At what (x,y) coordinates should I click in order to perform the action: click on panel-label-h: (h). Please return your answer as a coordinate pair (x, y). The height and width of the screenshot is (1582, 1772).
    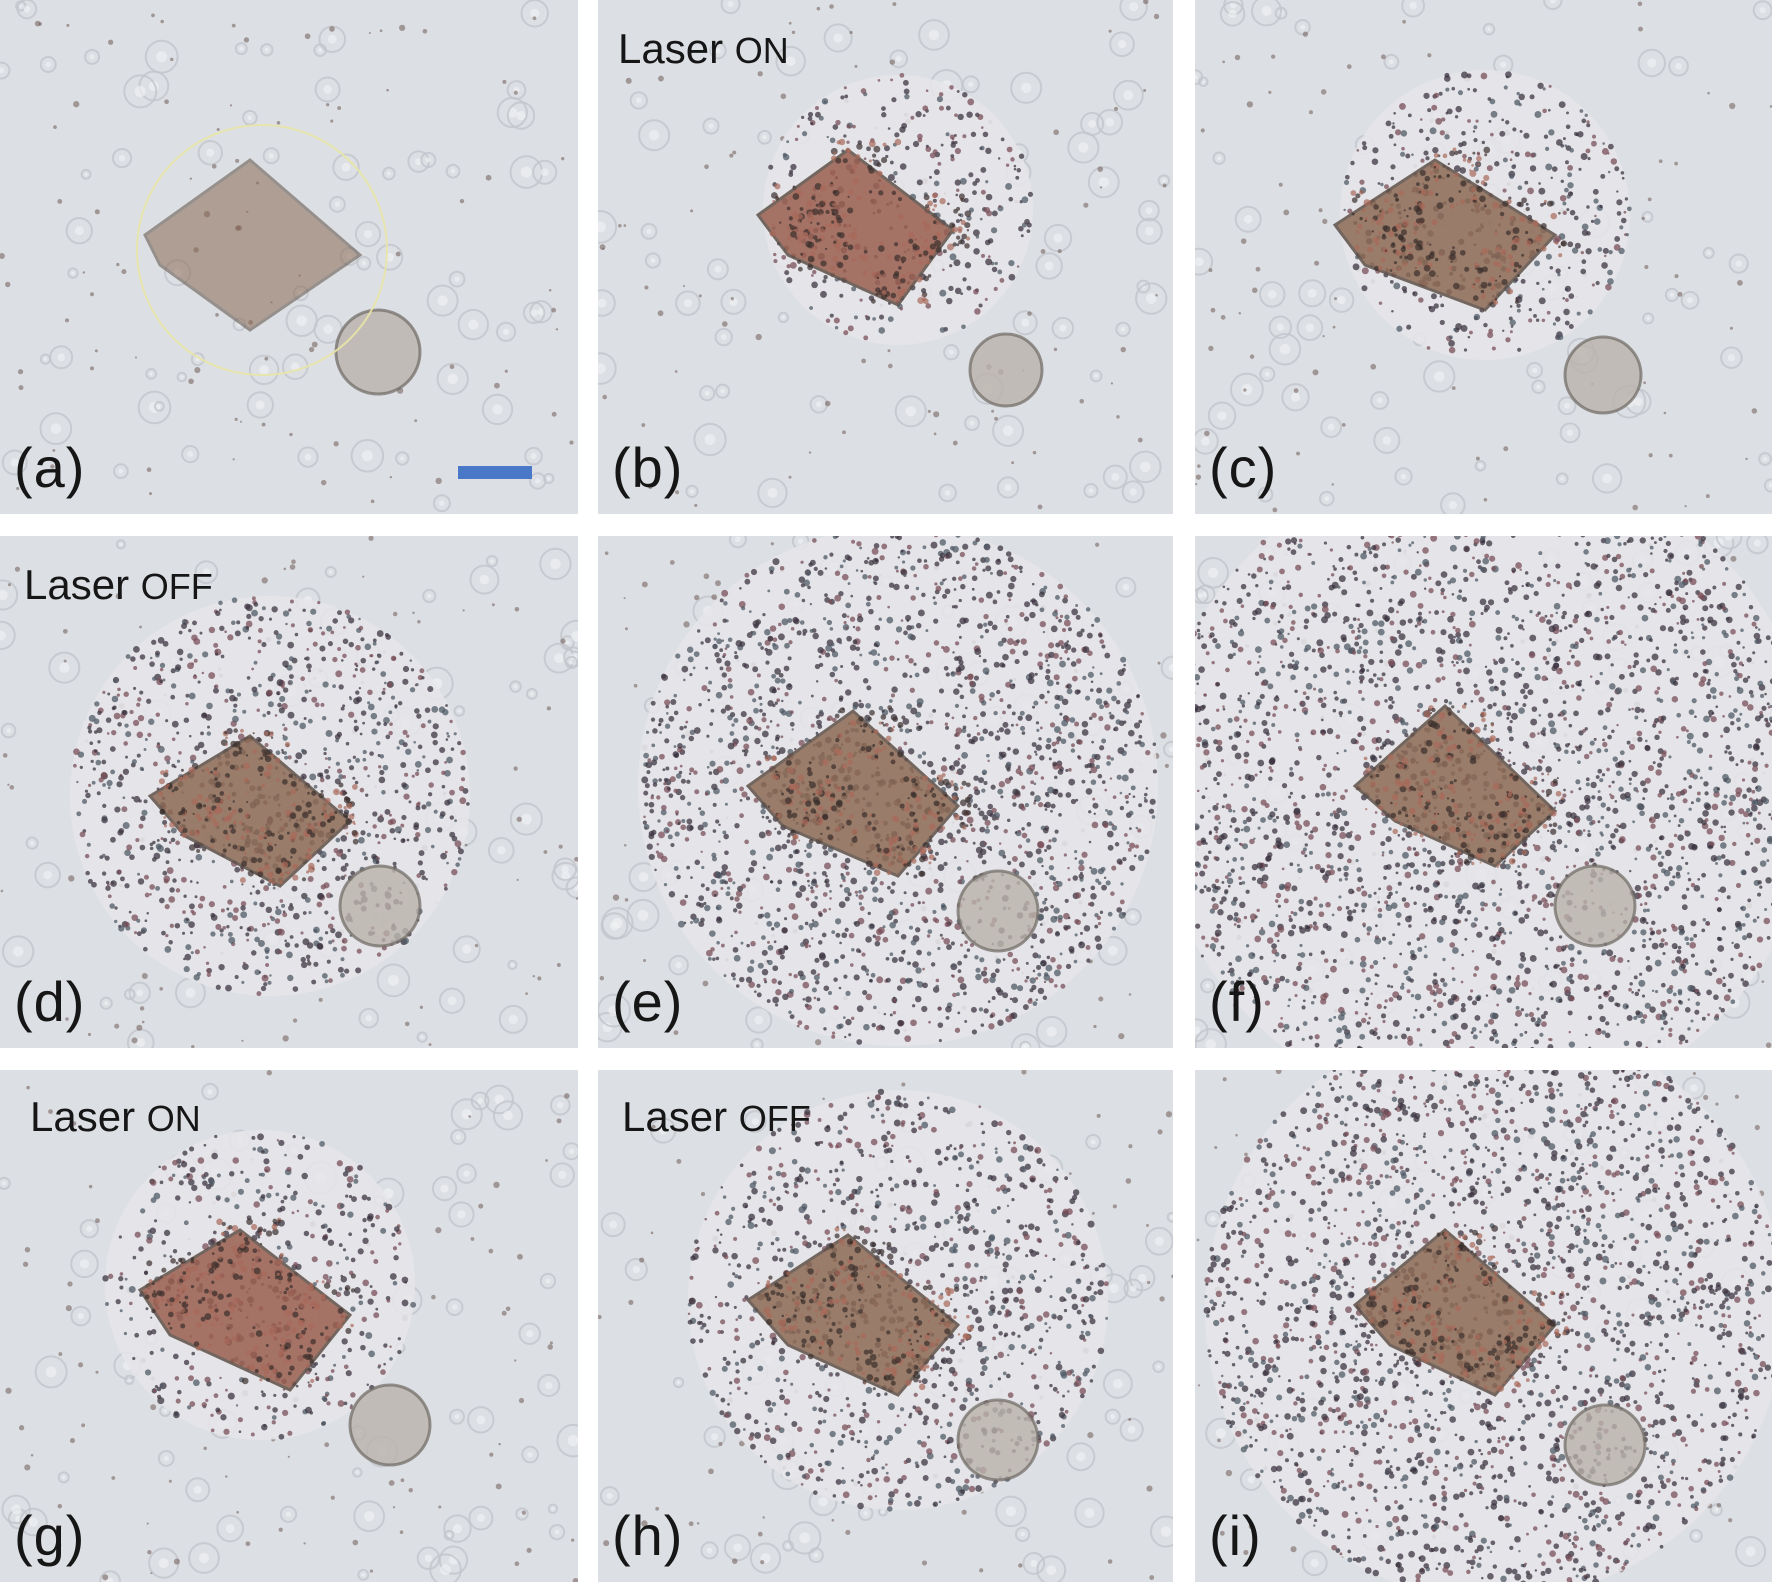
    Looking at the image, I should click on (648, 1535).